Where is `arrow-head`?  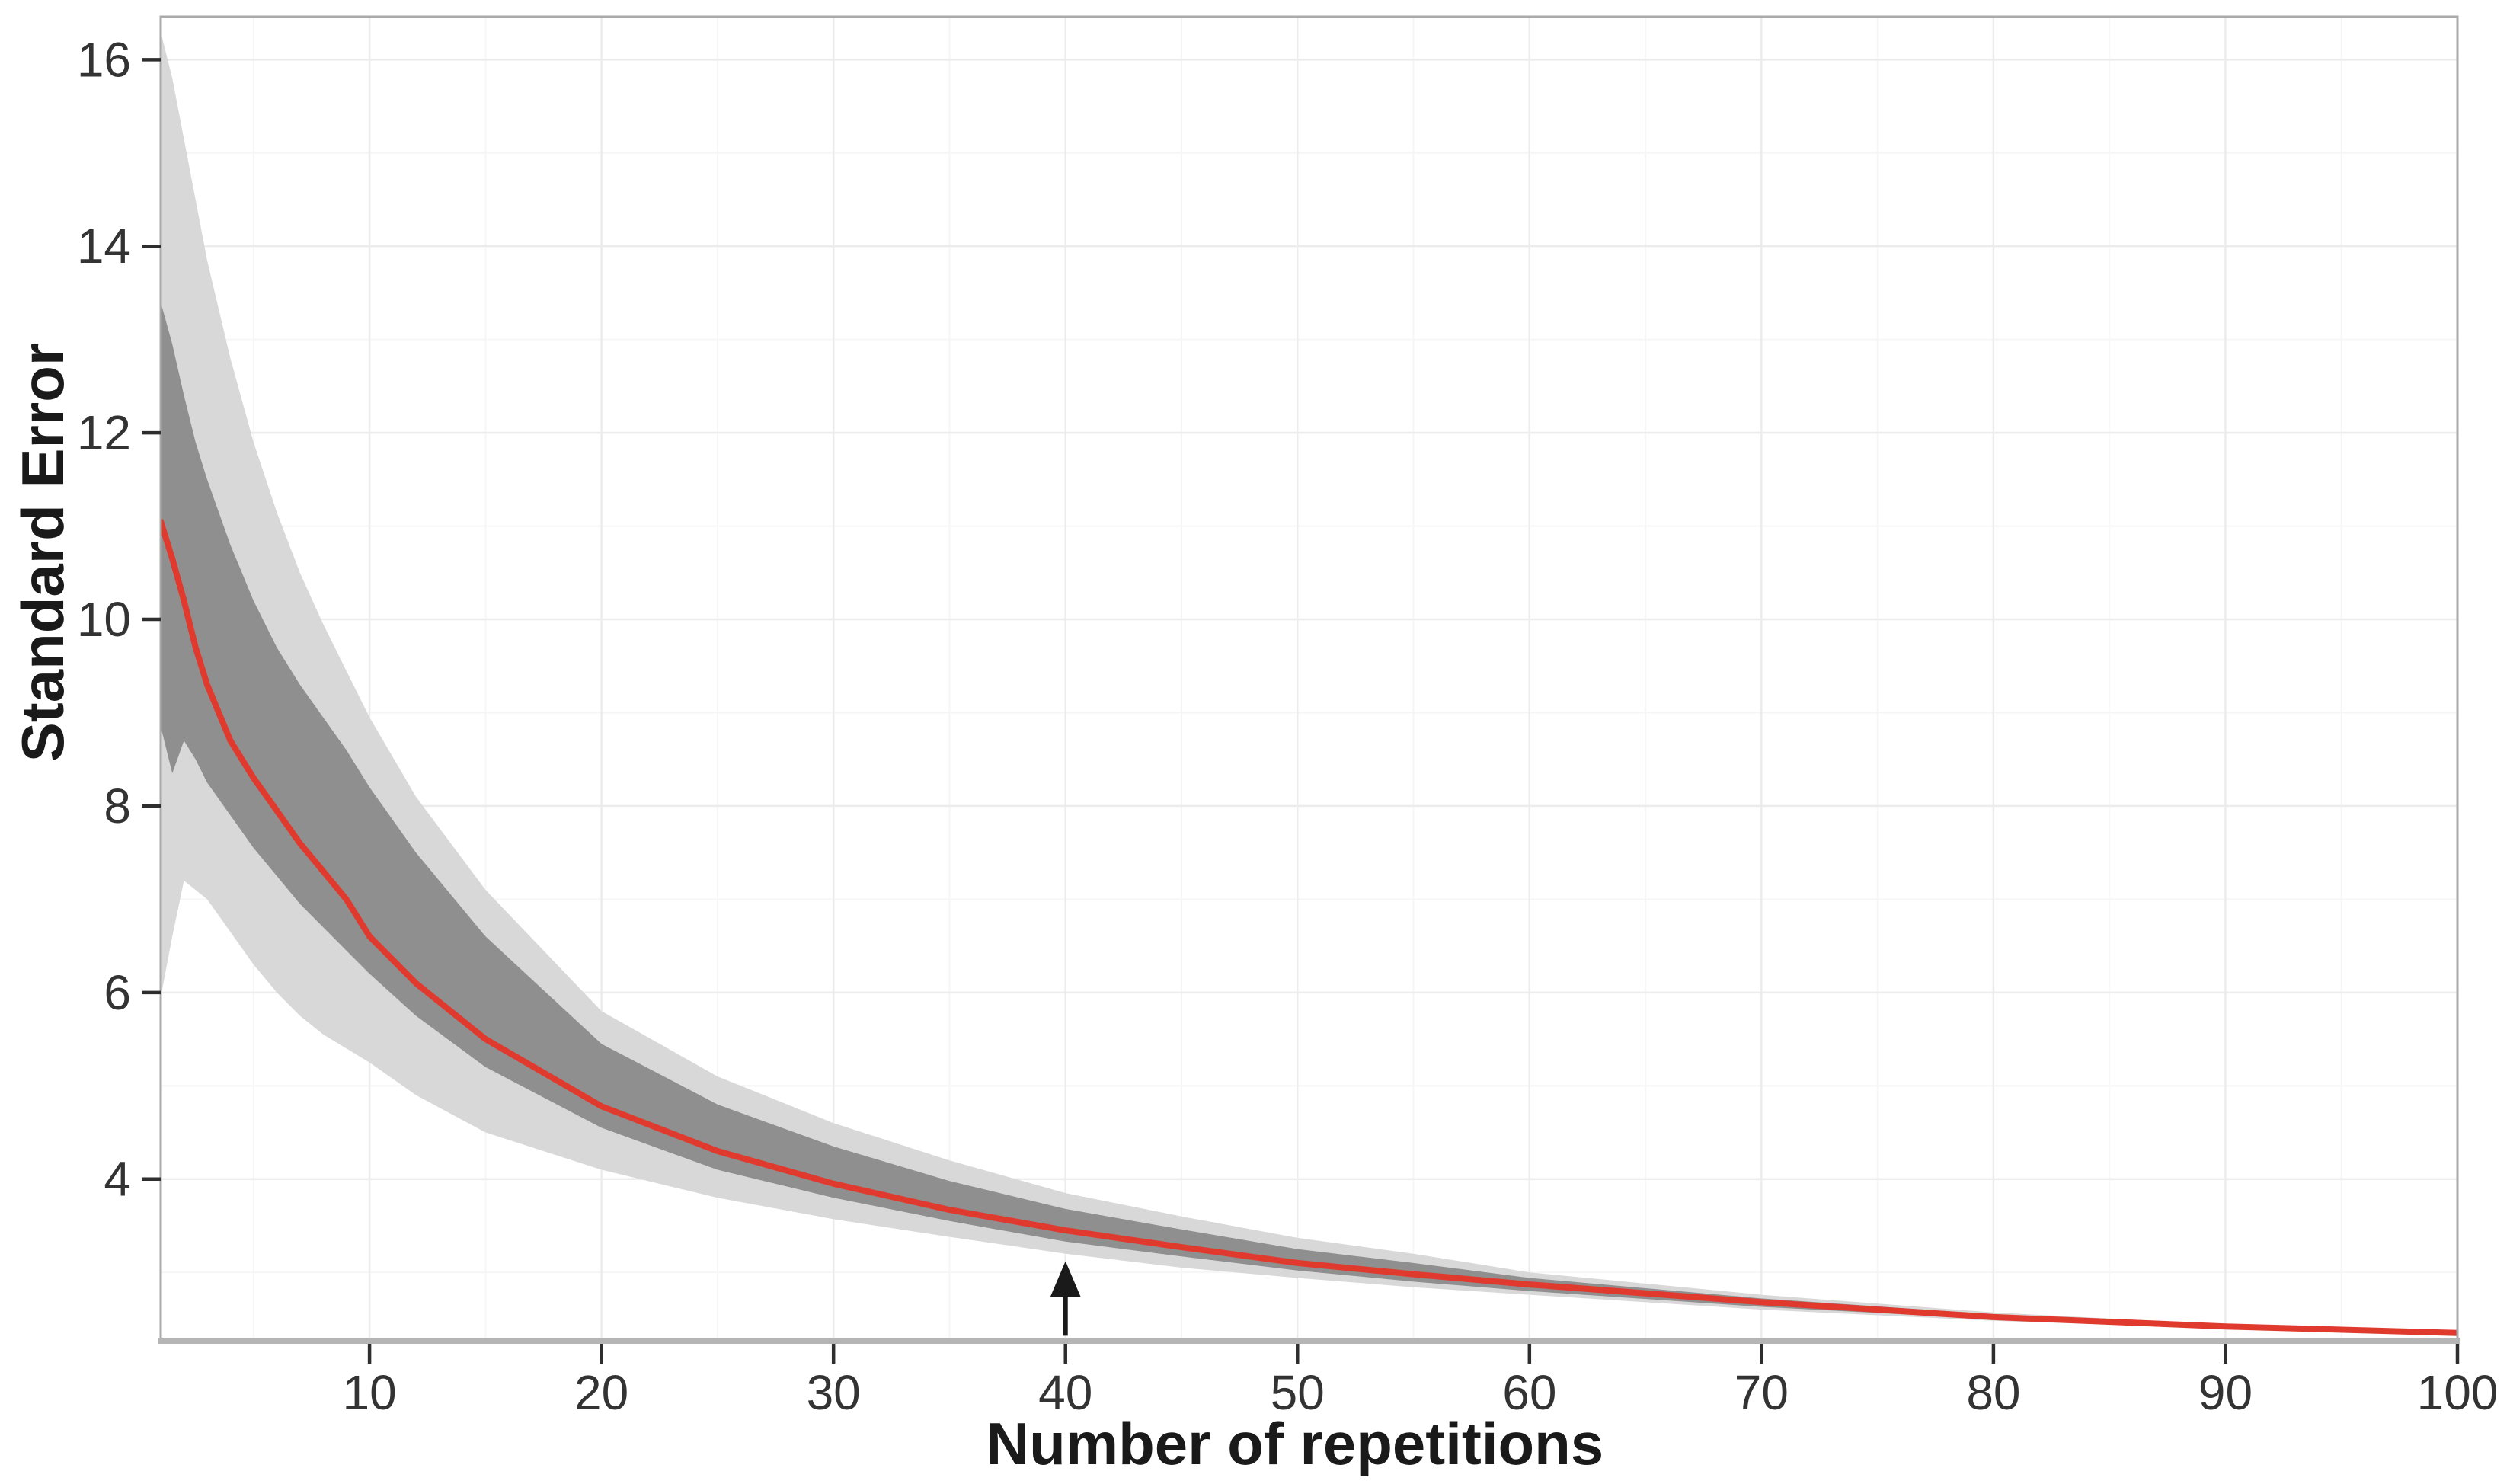 arrow-head is located at coordinates (1065, 1279).